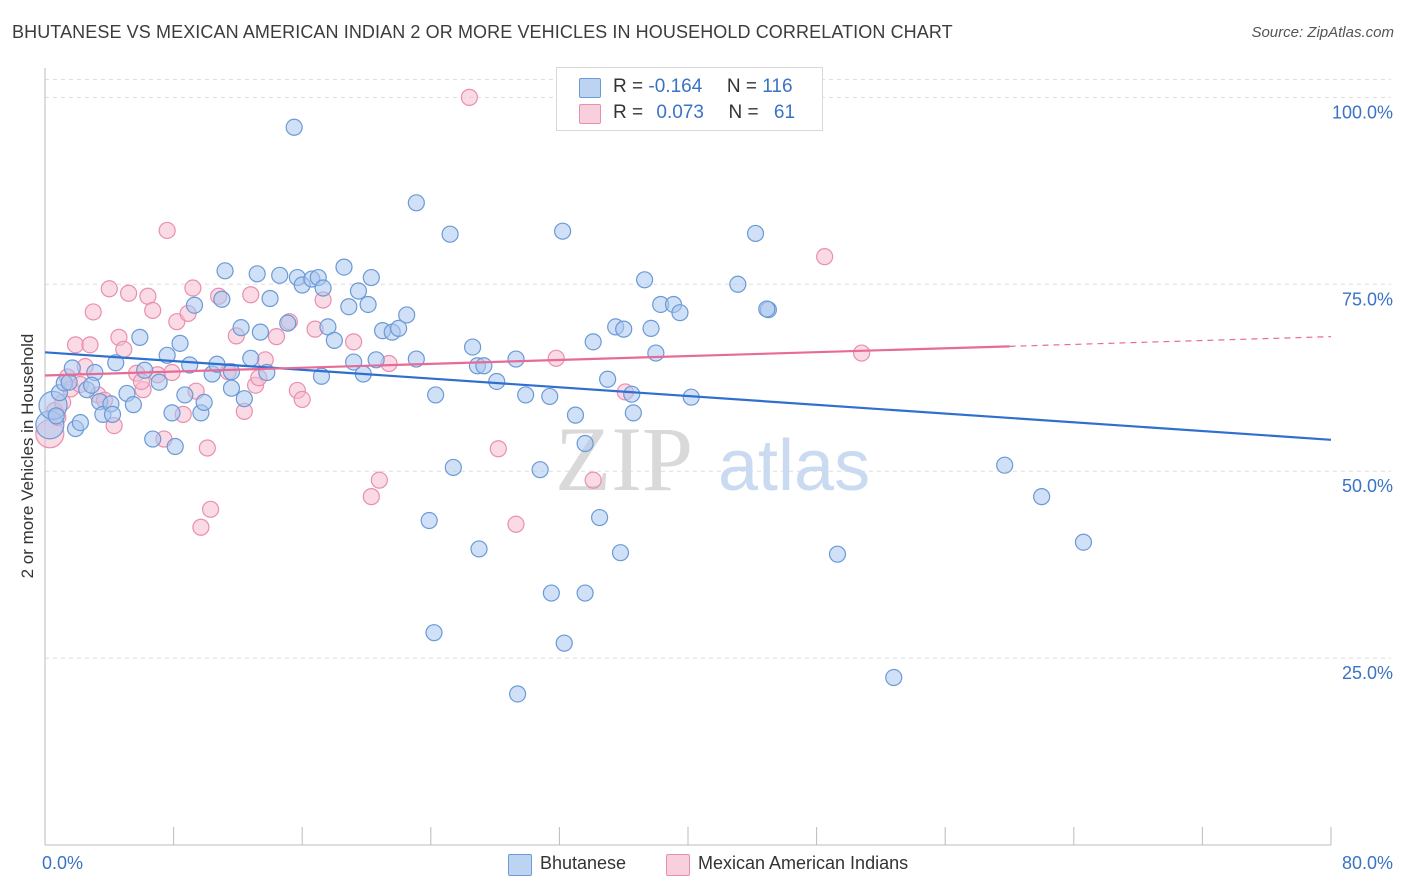  What do you see at coordinates (1362, 112) in the screenshot?
I see `y-tick-label: 100.0%` at bounding box center [1362, 112].